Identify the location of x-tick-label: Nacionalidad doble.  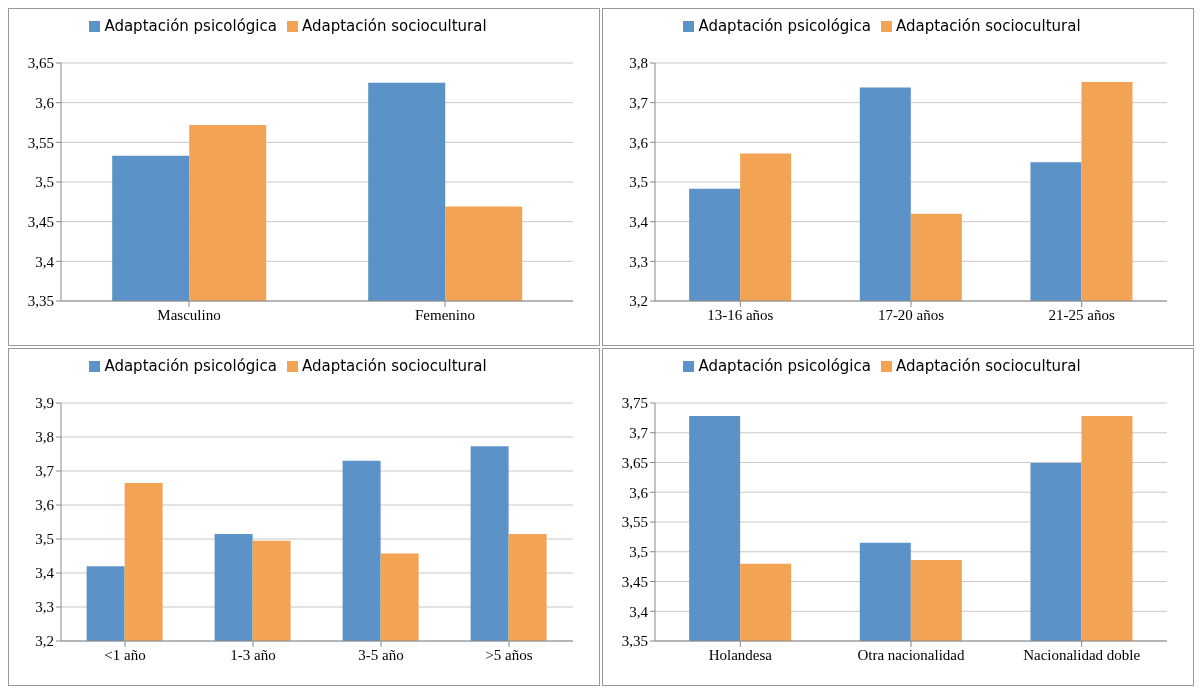
(1082, 654).